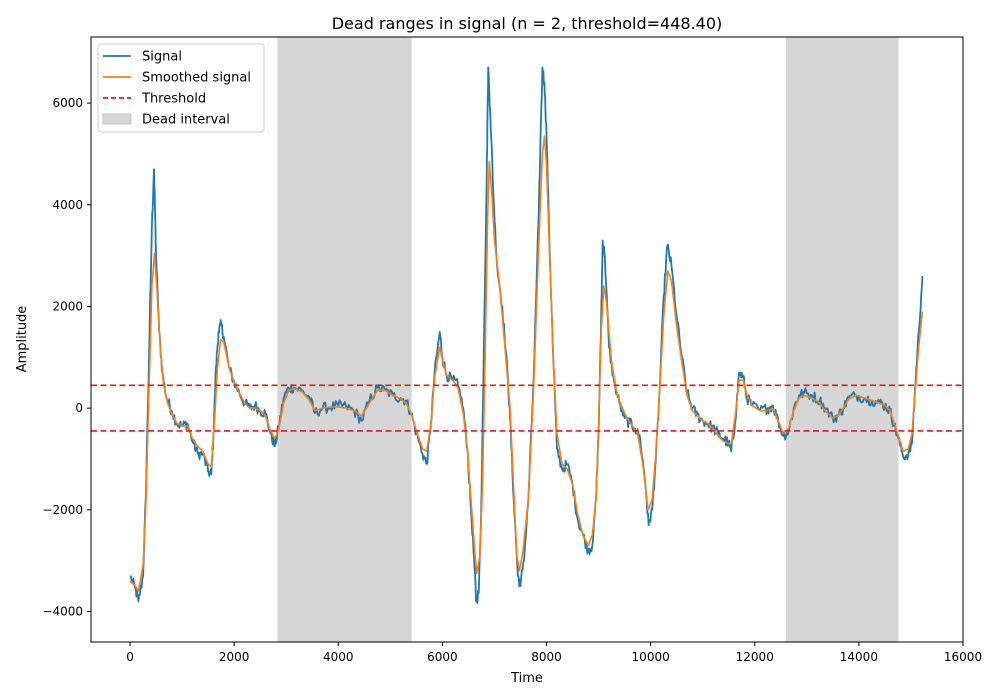 The width and height of the screenshot is (1000, 700). Describe the element at coordinates (62, 611) in the screenshot. I see `y-tick-label: −4000` at that location.